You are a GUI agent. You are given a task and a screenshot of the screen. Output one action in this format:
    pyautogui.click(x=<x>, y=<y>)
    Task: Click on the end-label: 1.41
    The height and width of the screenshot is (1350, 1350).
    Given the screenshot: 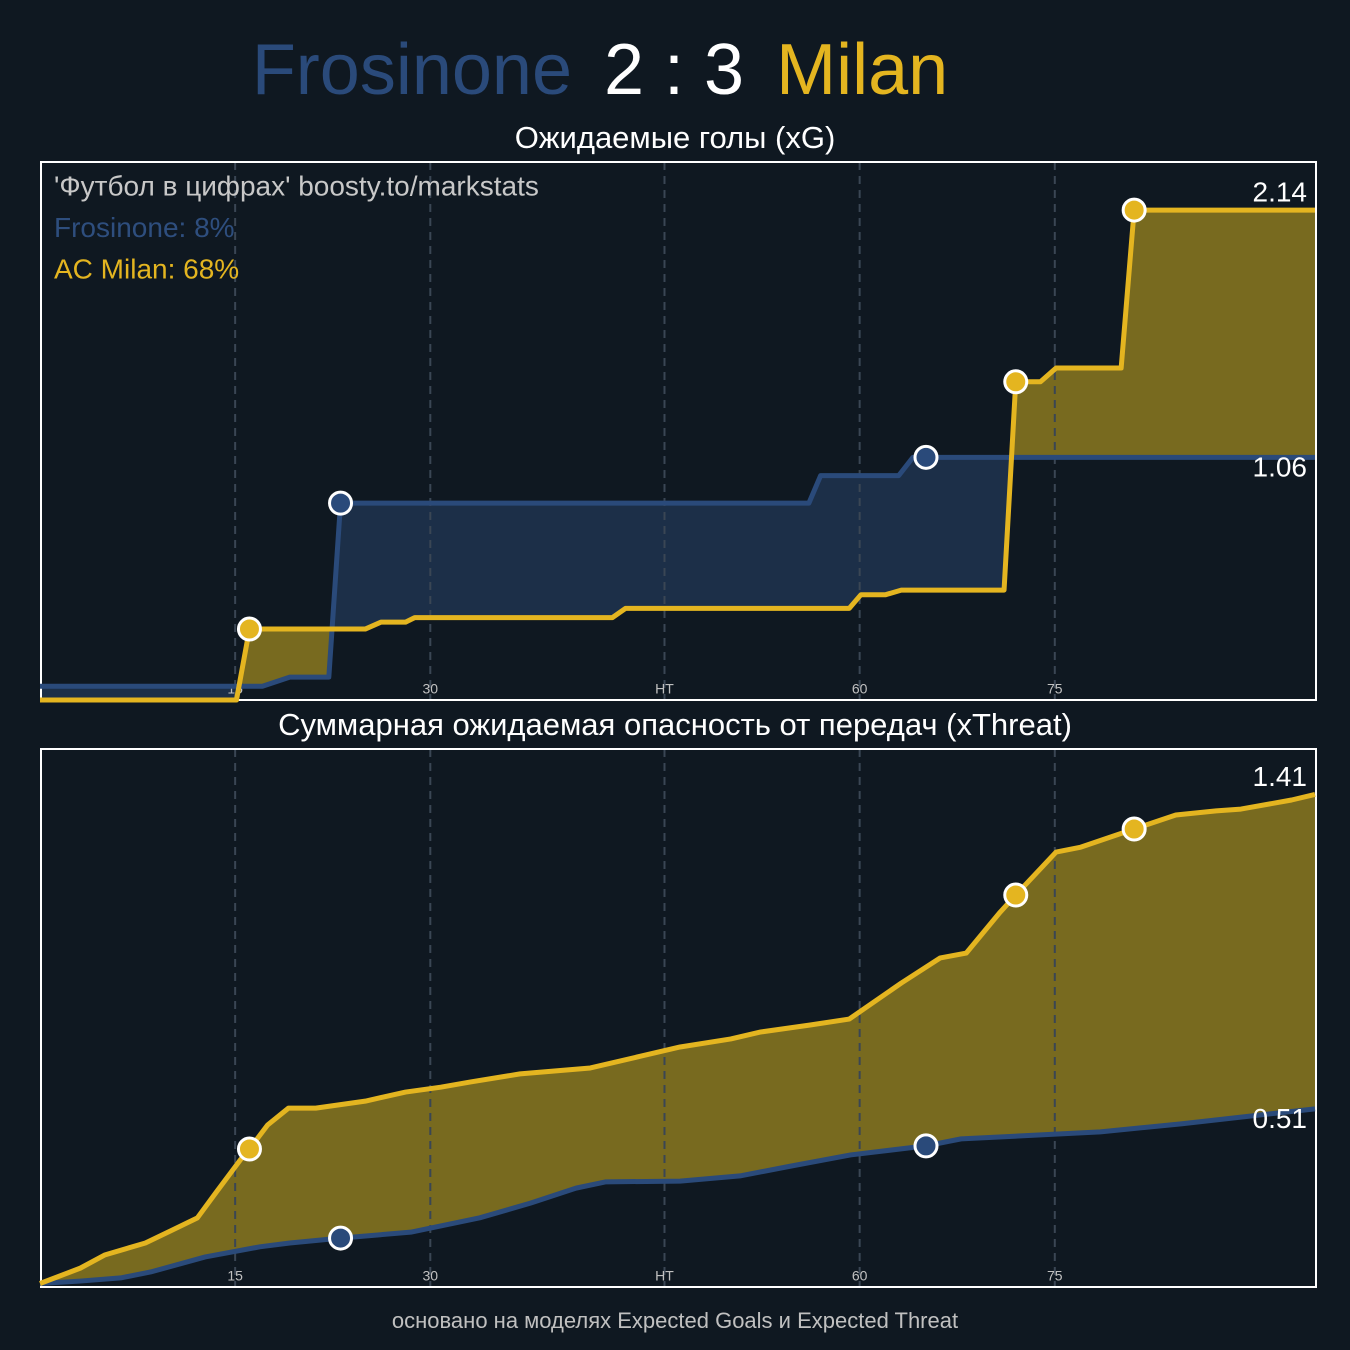 What is the action you would take?
    pyautogui.click(x=1280, y=776)
    